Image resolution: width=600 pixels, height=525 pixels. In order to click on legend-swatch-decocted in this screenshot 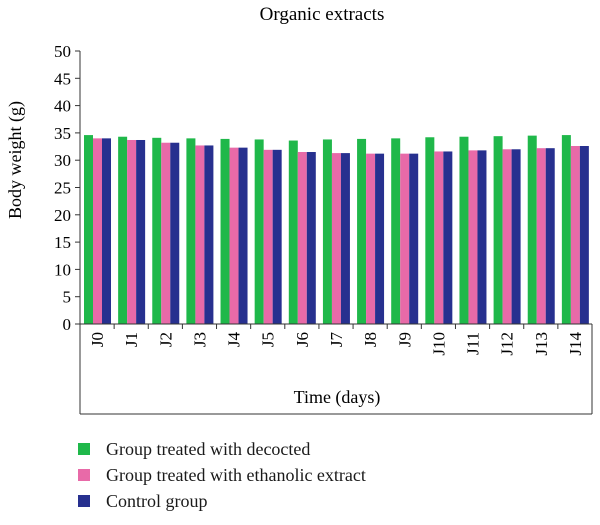, I will do `click(84, 449)`.